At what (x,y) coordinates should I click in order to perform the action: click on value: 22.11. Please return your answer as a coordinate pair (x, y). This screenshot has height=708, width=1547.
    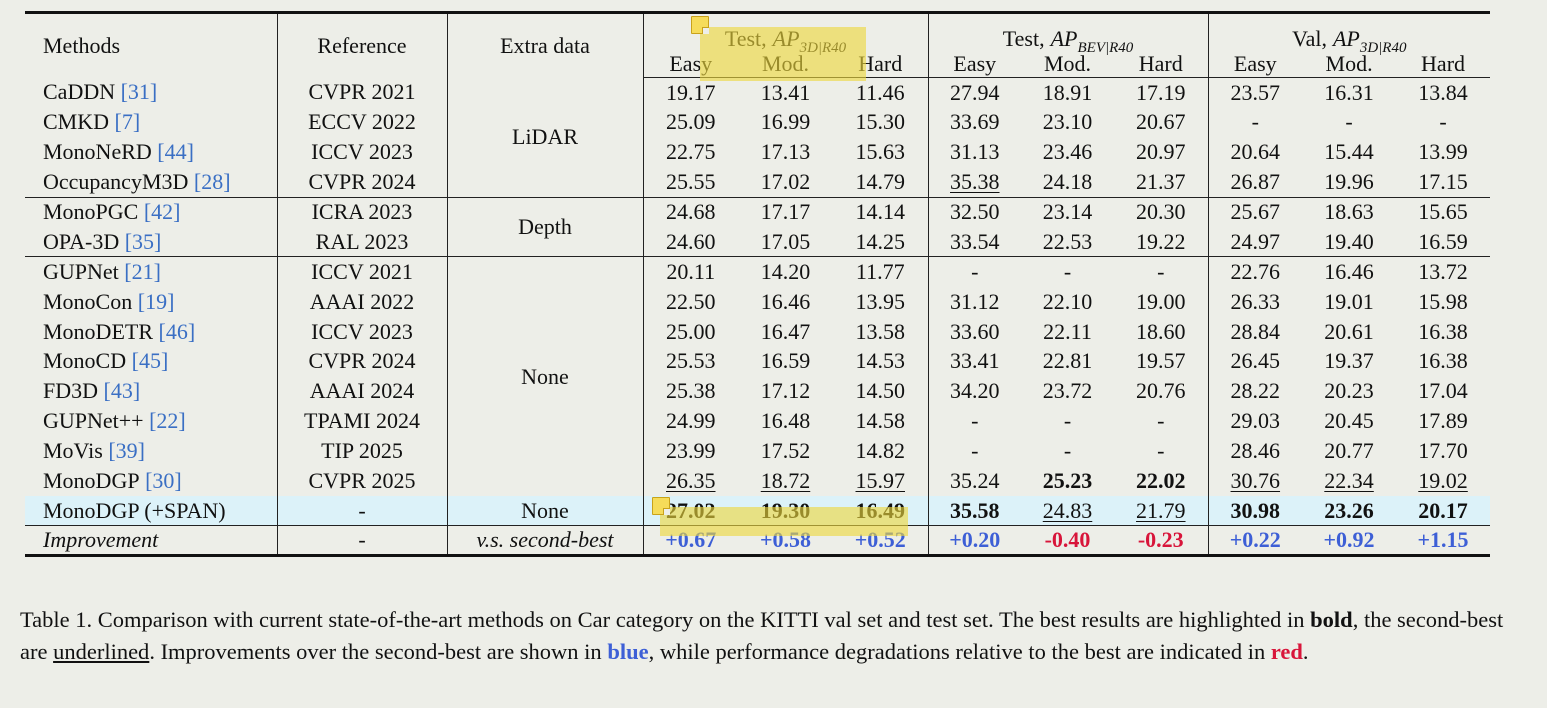
    Looking at the image, I should click on (1067, 331).